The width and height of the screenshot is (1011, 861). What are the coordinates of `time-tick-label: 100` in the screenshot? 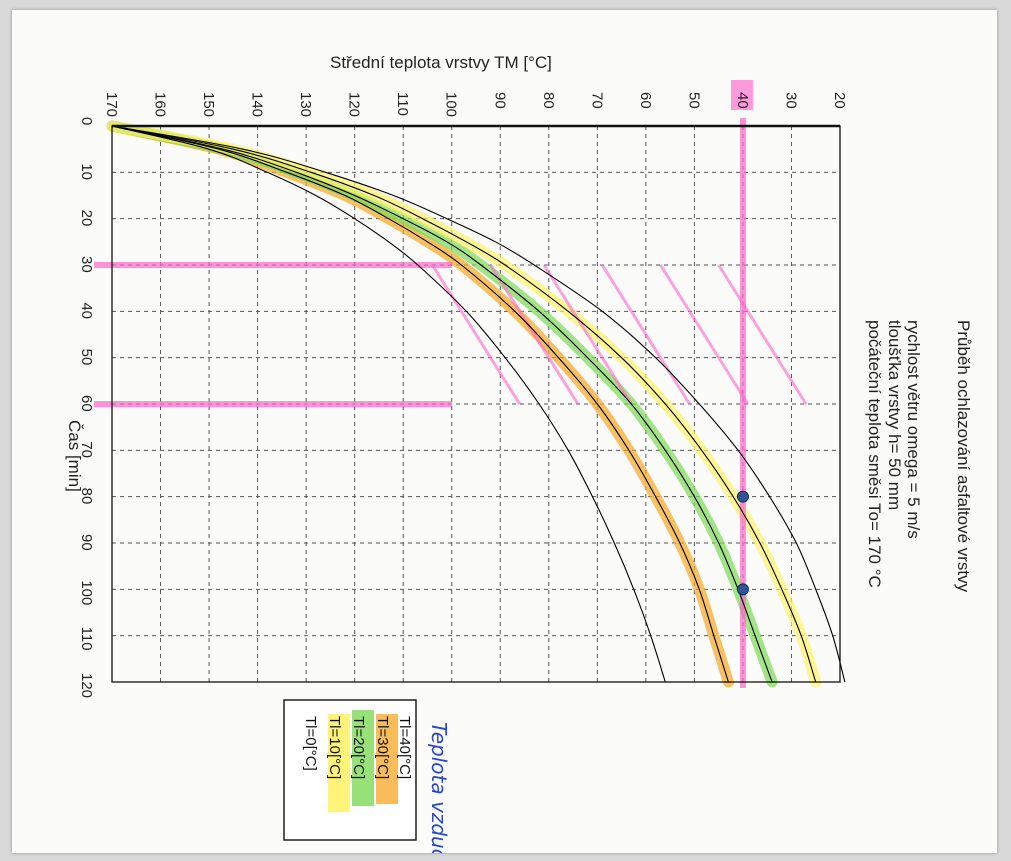 It's located at (86, 592).